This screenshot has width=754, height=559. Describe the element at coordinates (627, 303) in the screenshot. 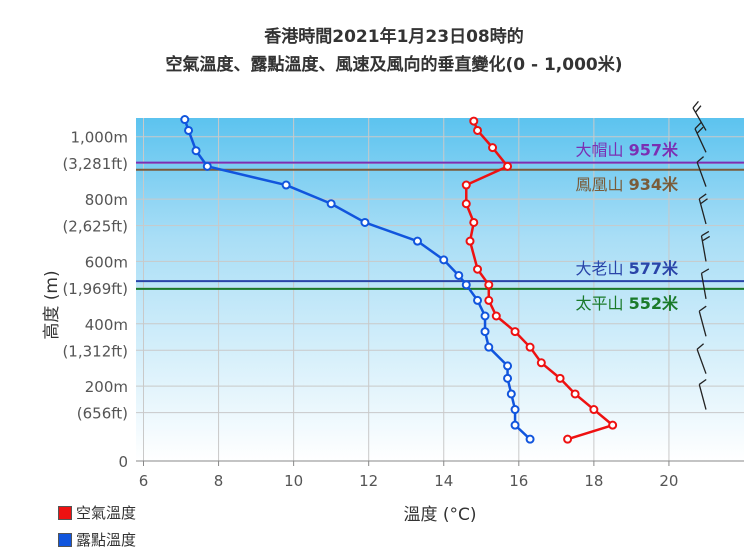

I see `reference-label: 太平山 552米` at that location.